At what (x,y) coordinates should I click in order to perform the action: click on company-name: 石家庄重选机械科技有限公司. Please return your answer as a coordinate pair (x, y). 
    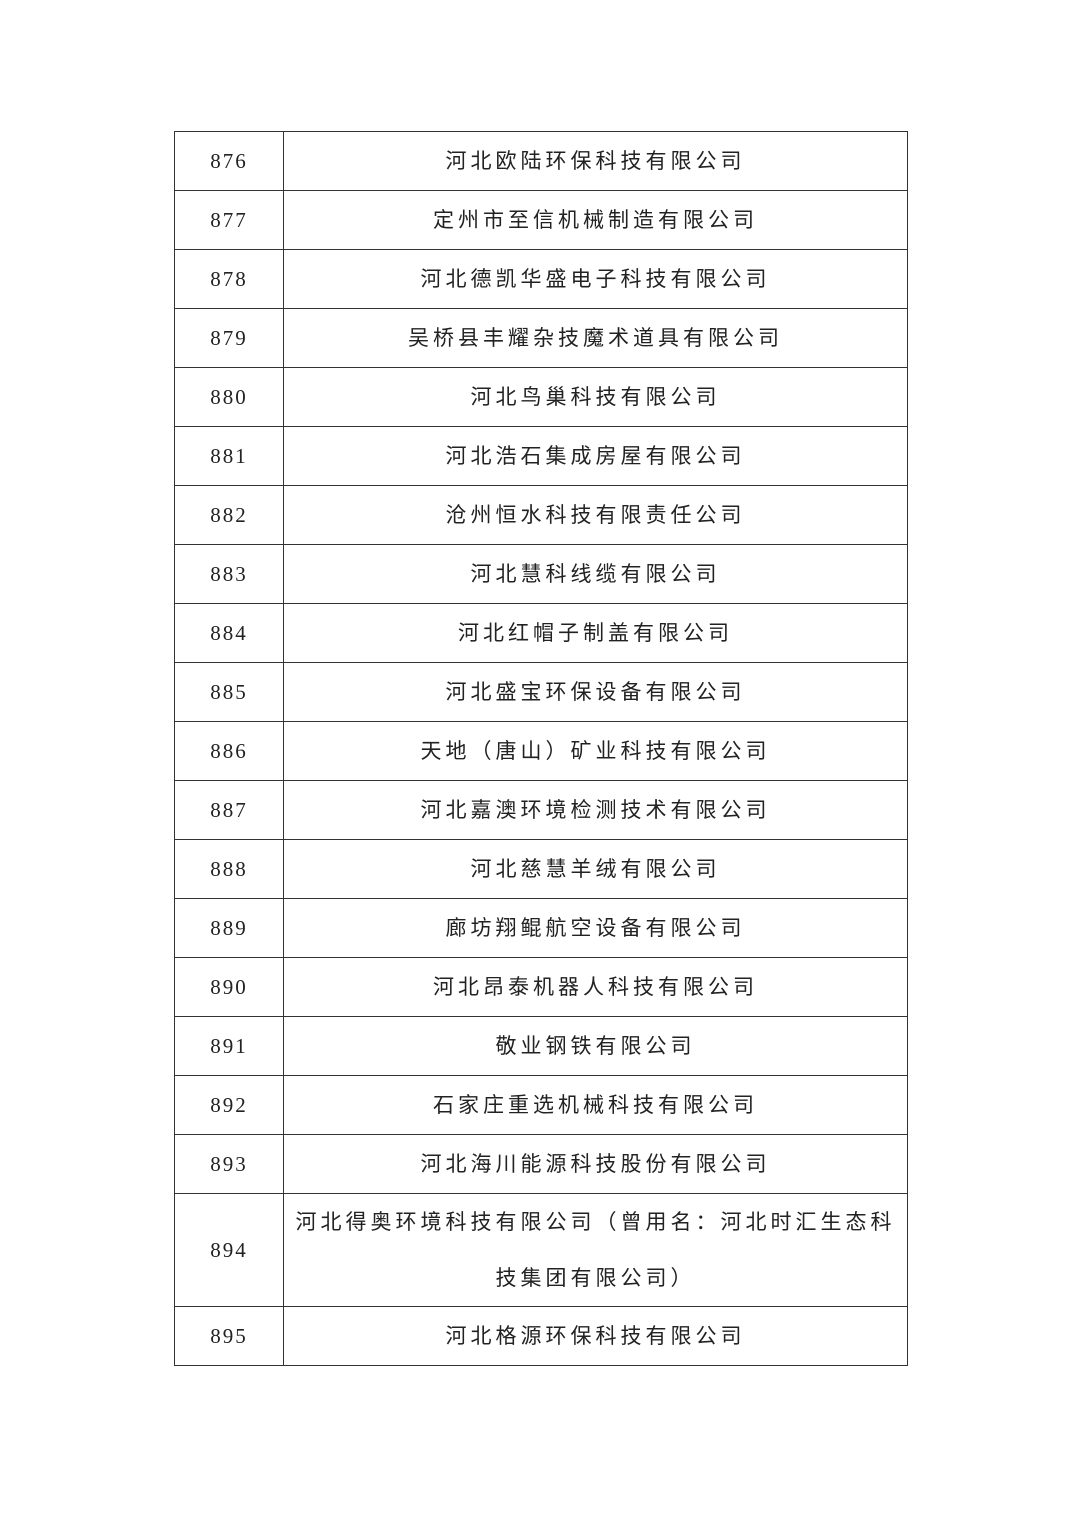
    Looking at the image, I should click on (595, 1105).